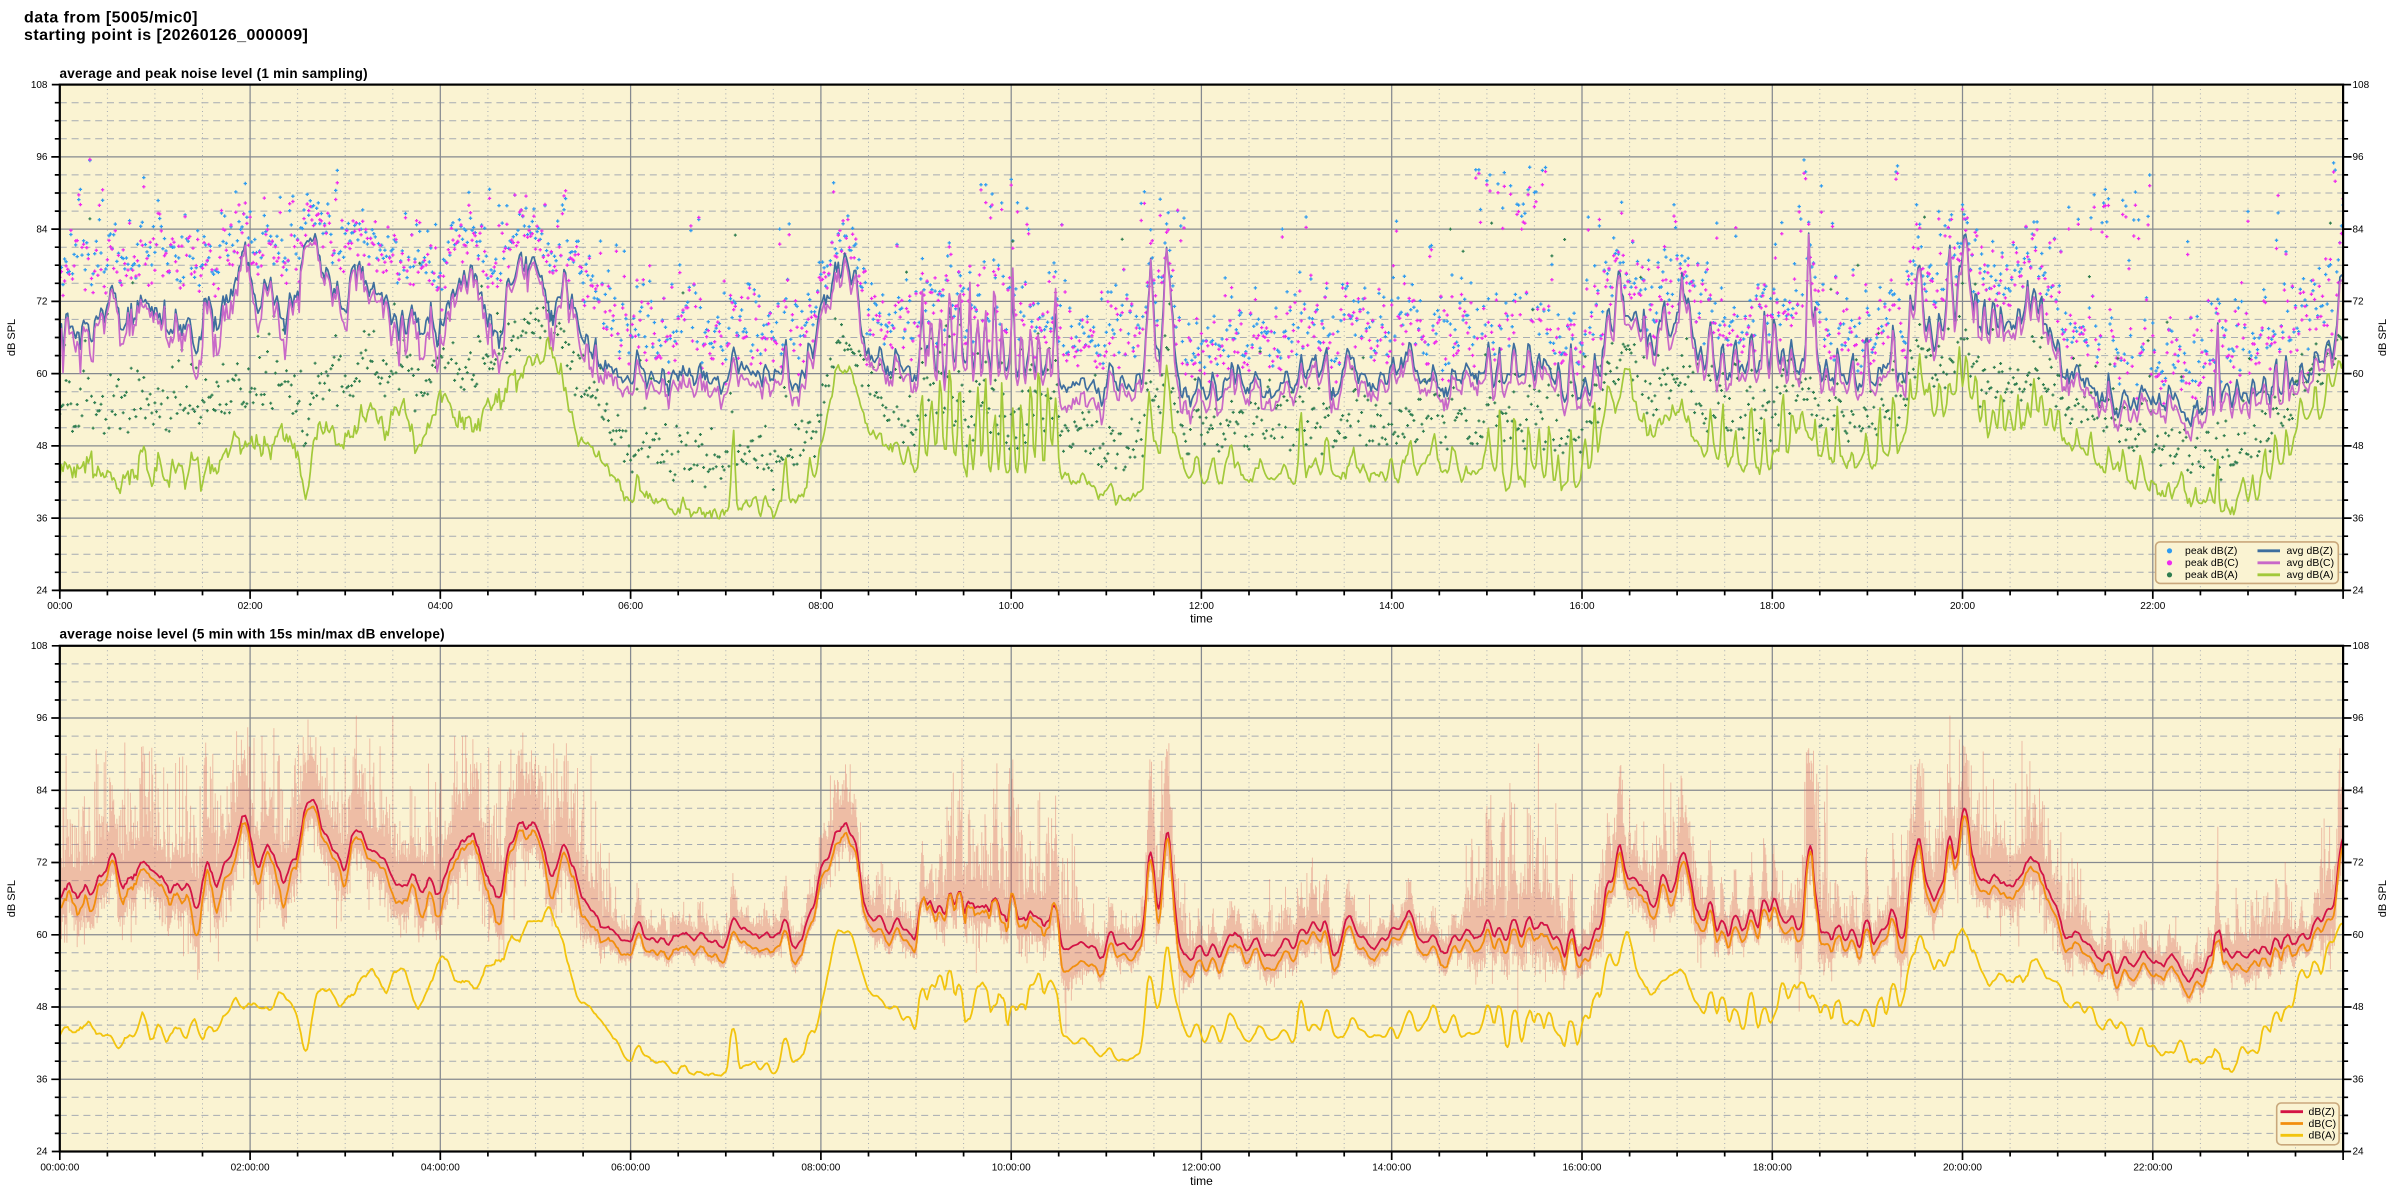 This screenshot has height=1200, width=2400. Describe the element at coordinates (2322, 1112) in the screenshot. I see `svg-text: dB(Z)` at that location.